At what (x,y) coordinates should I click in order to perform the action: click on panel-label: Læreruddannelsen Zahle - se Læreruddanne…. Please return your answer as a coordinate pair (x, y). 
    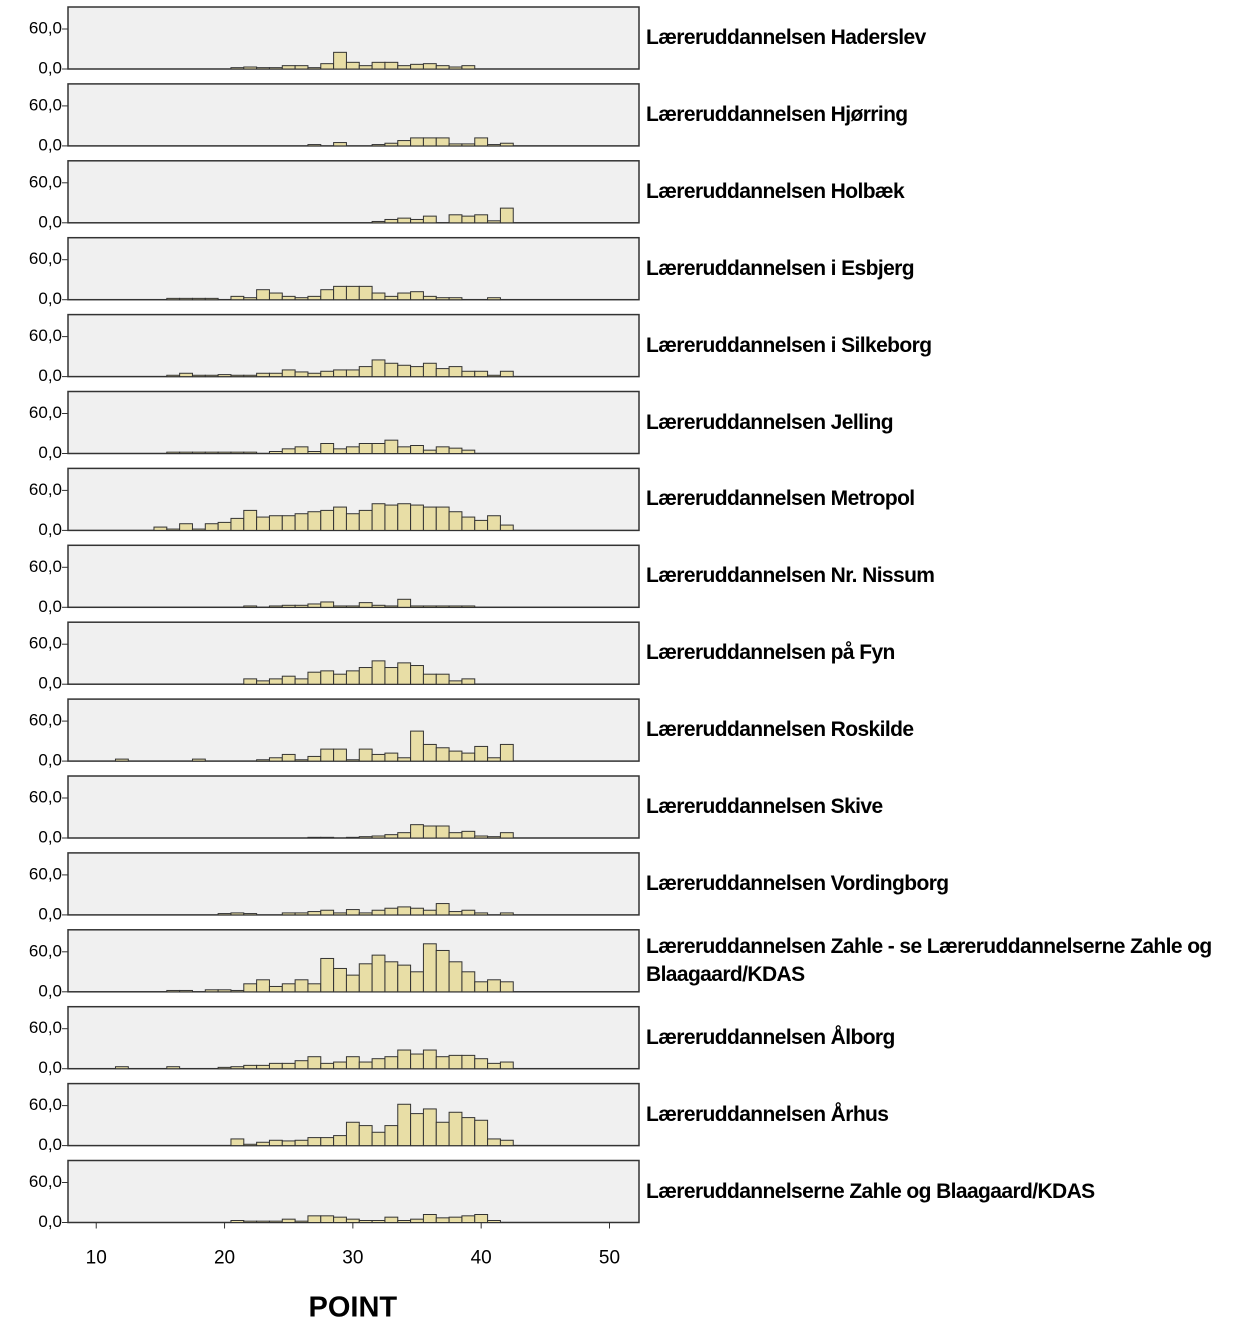
    Looking at the image, I should click on (929, 960).